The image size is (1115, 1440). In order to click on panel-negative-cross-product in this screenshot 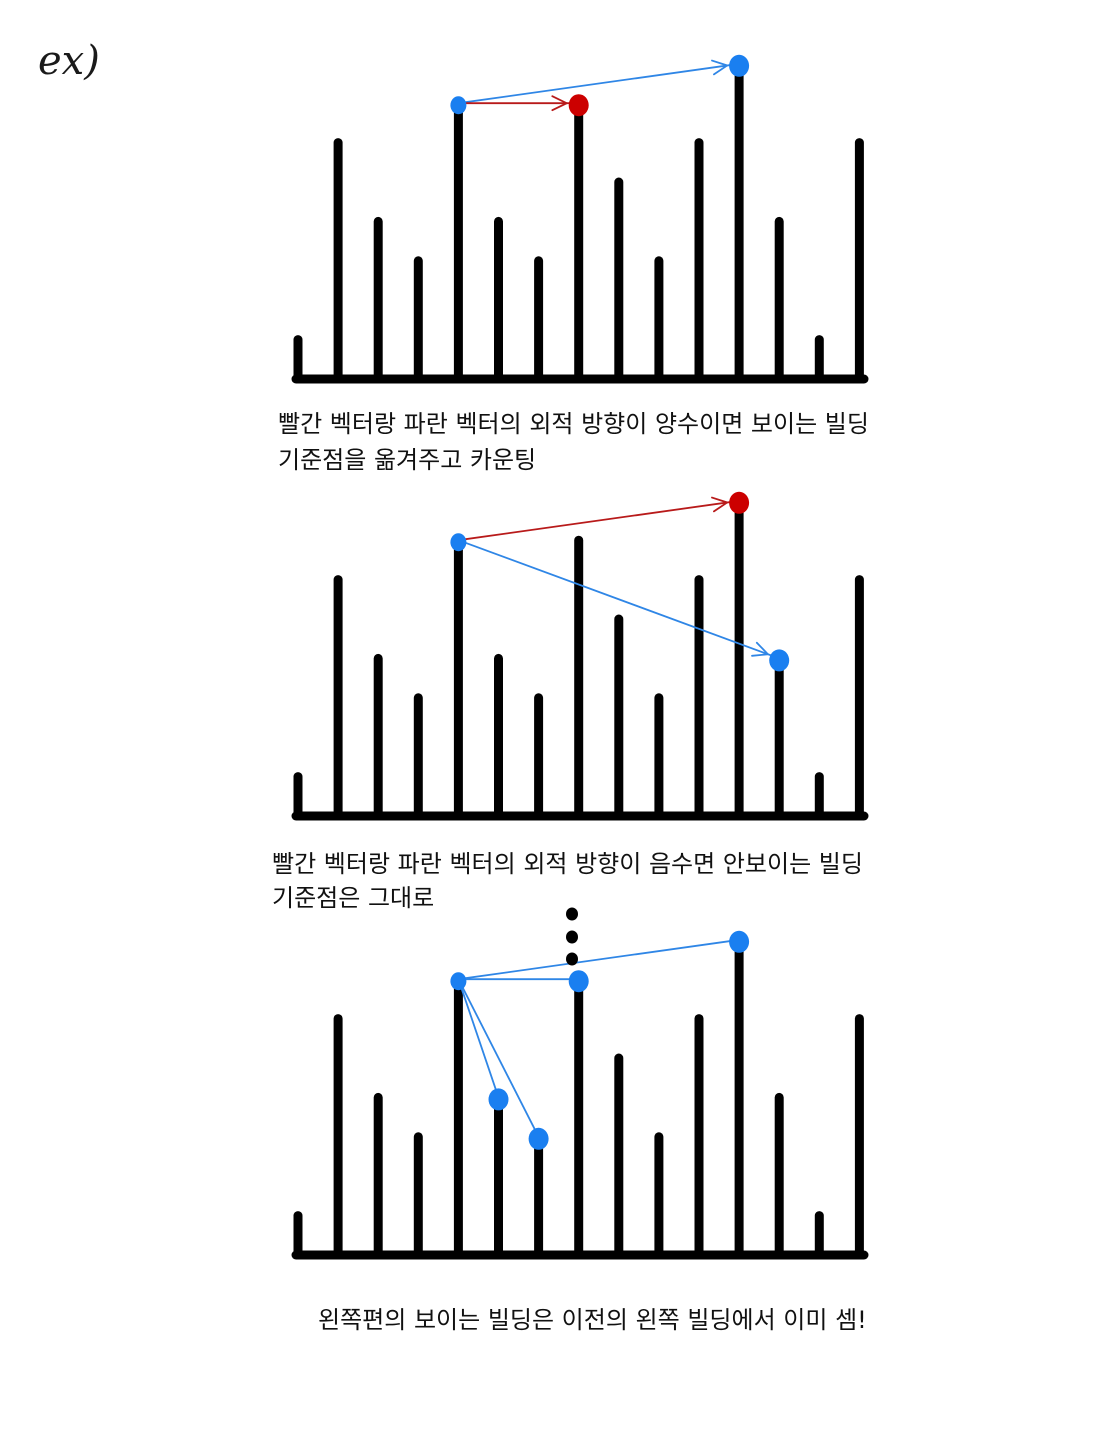, I will do `click(580, 656)`.